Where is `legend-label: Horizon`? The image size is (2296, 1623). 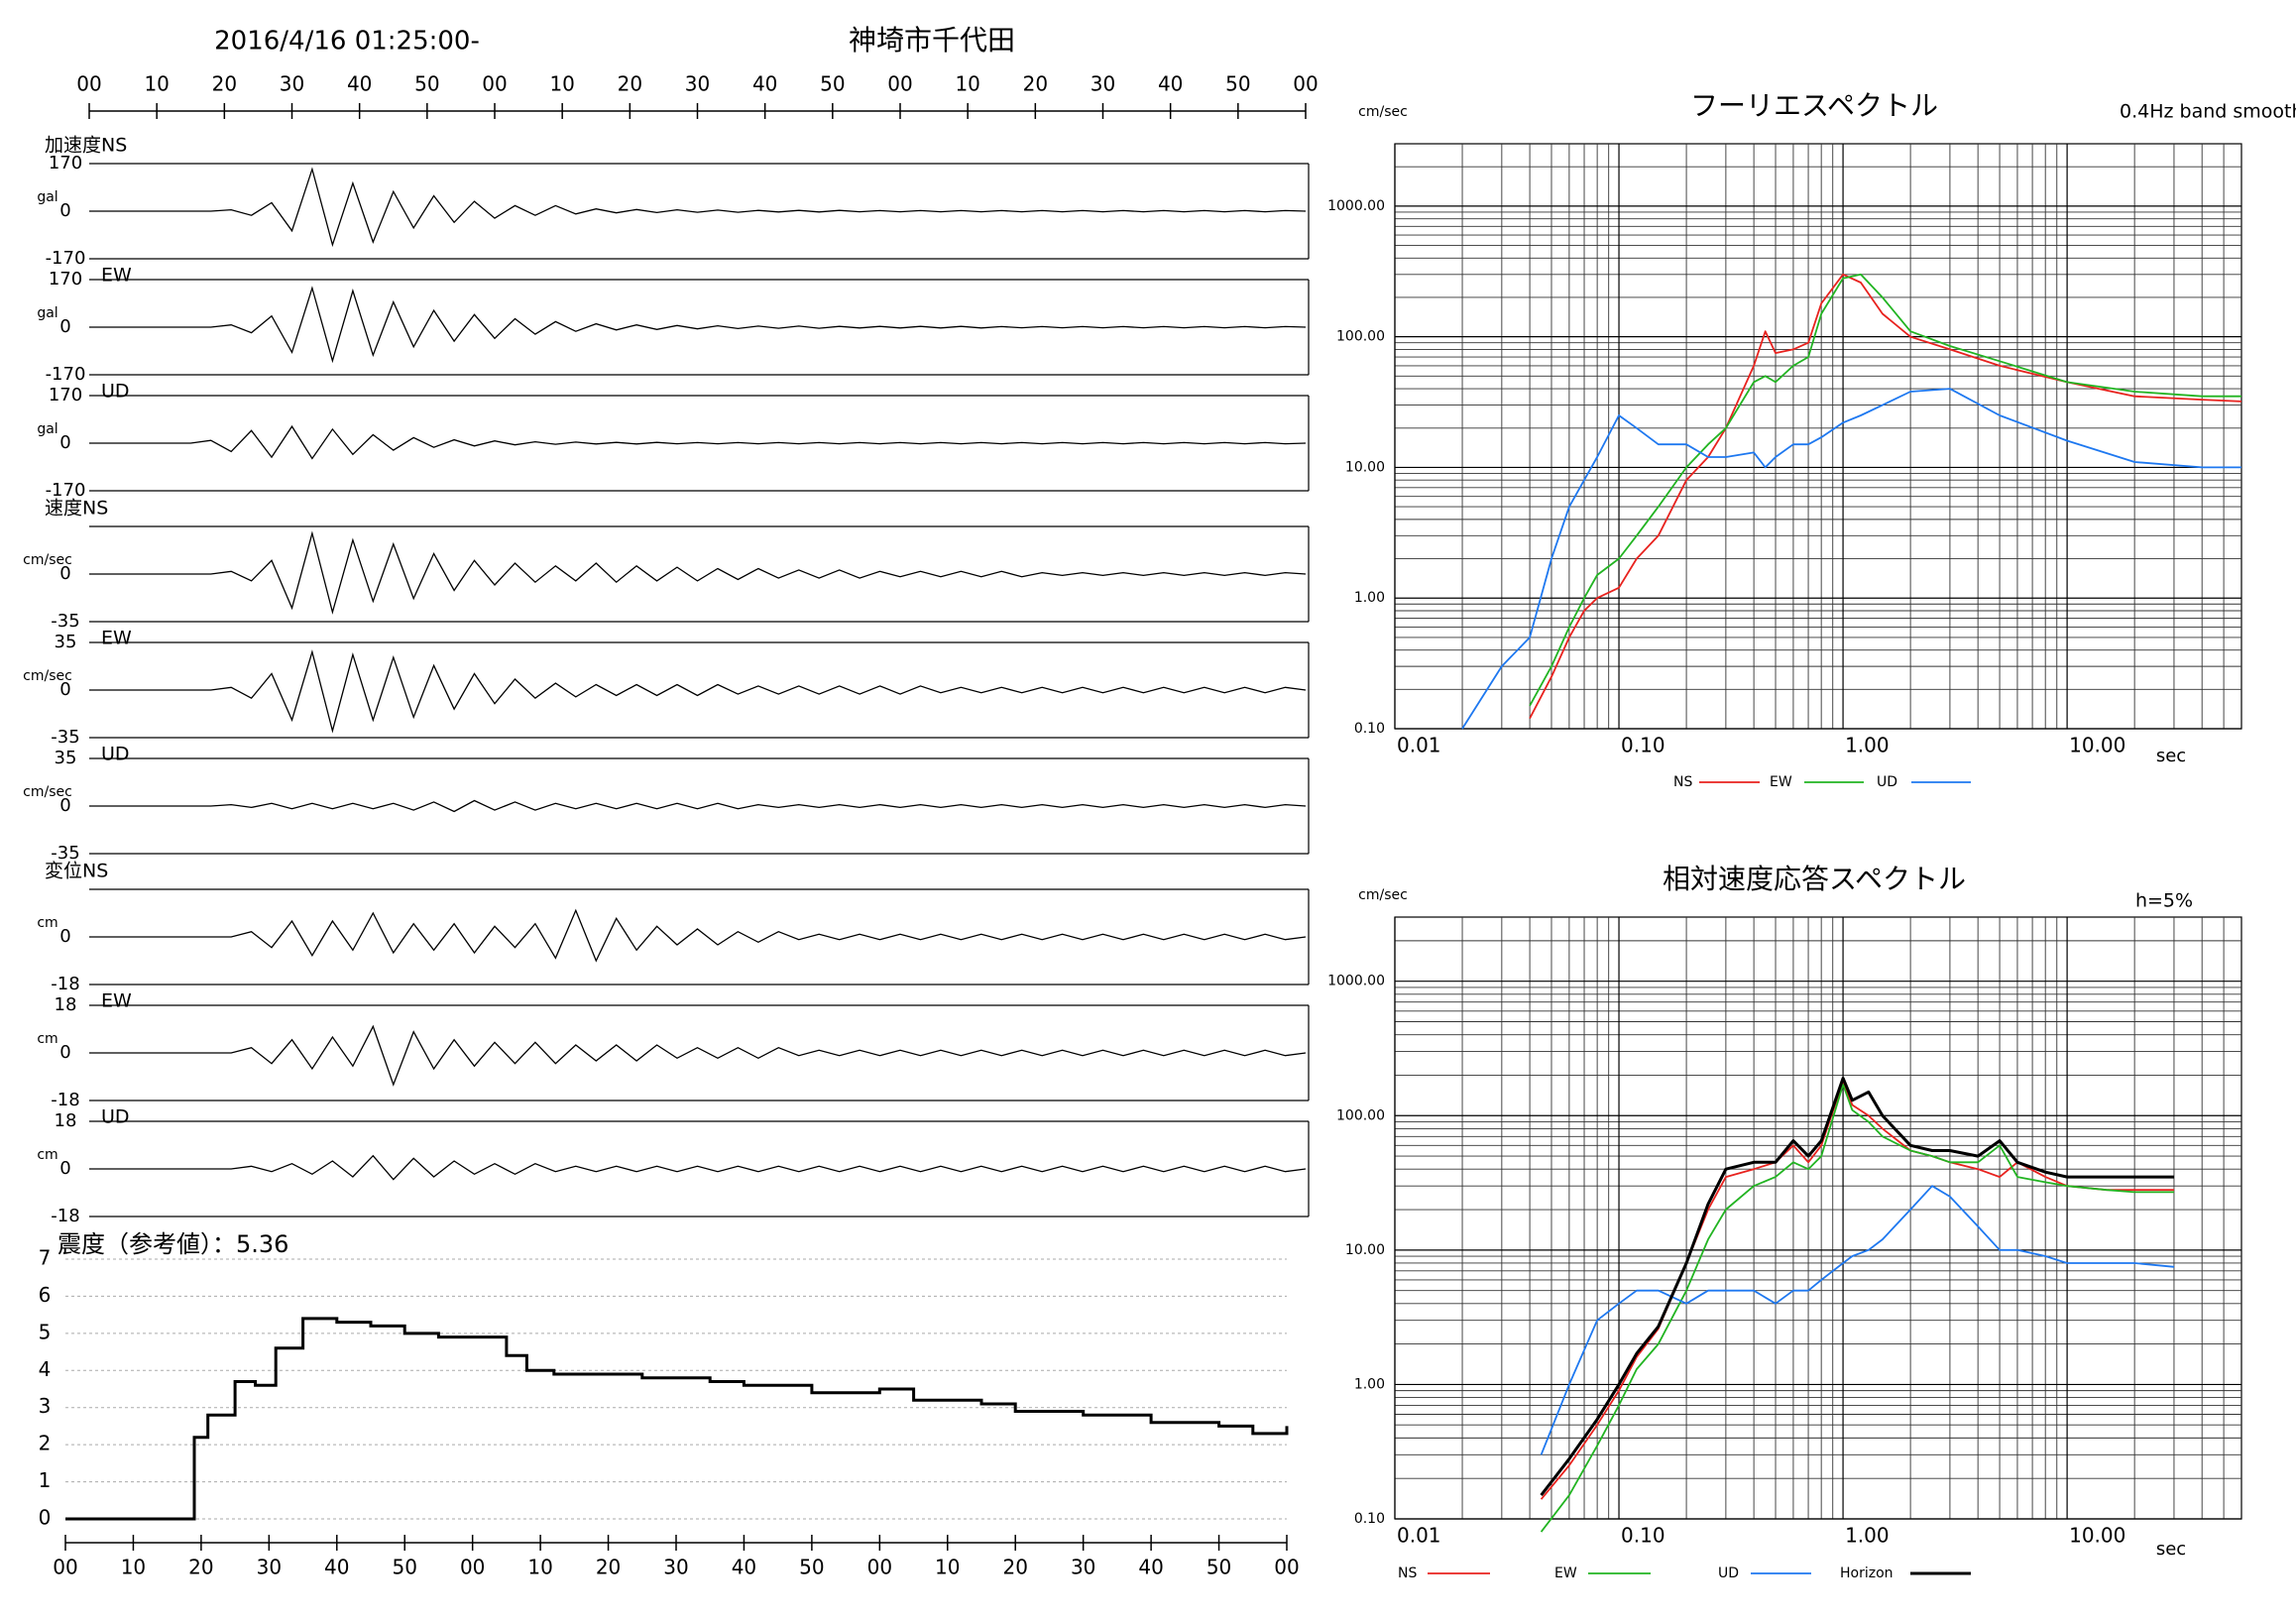 legend-label: Horizon is located at coordinates (1867, 1573).